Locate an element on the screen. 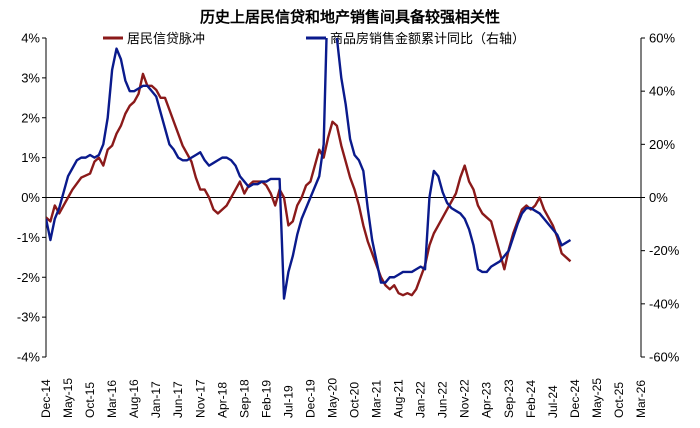 The image size is (700, 428). x-tick-label: Dec-19 is located at coordinates (310, 398).